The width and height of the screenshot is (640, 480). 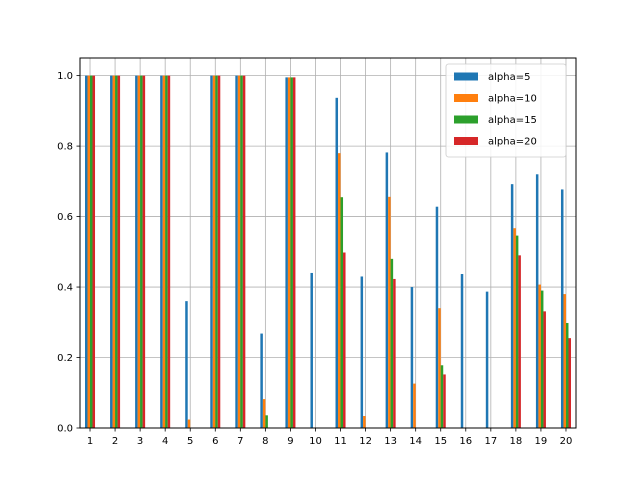 I want to click on y-tick-label: 0.8, so click(x=65, y=147).